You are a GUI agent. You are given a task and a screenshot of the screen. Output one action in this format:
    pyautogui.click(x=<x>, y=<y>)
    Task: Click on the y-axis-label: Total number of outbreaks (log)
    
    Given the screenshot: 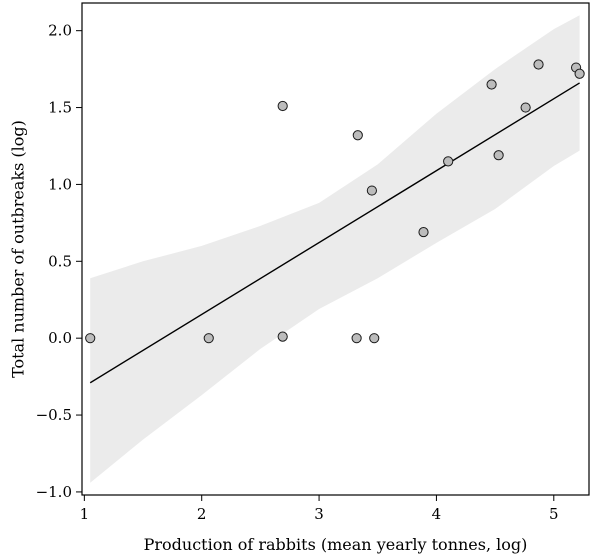 What is the action you would take?
    pyautogui.click(x=18, y=249)
    